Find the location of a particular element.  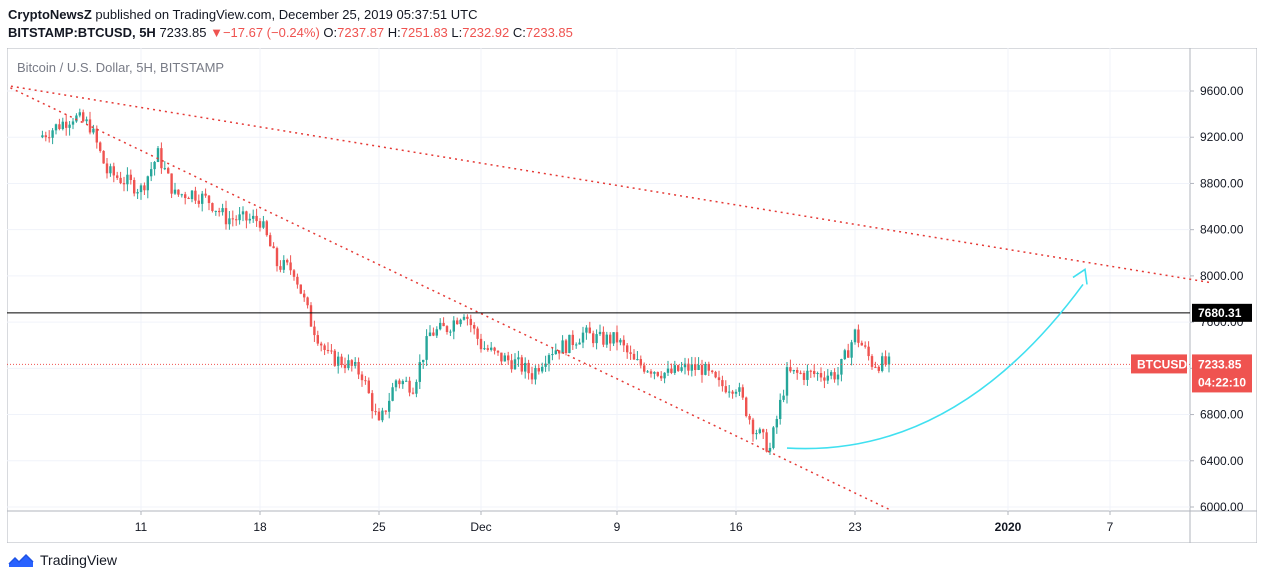

time-tick-label: 11 is located at coordinates (141, 527).